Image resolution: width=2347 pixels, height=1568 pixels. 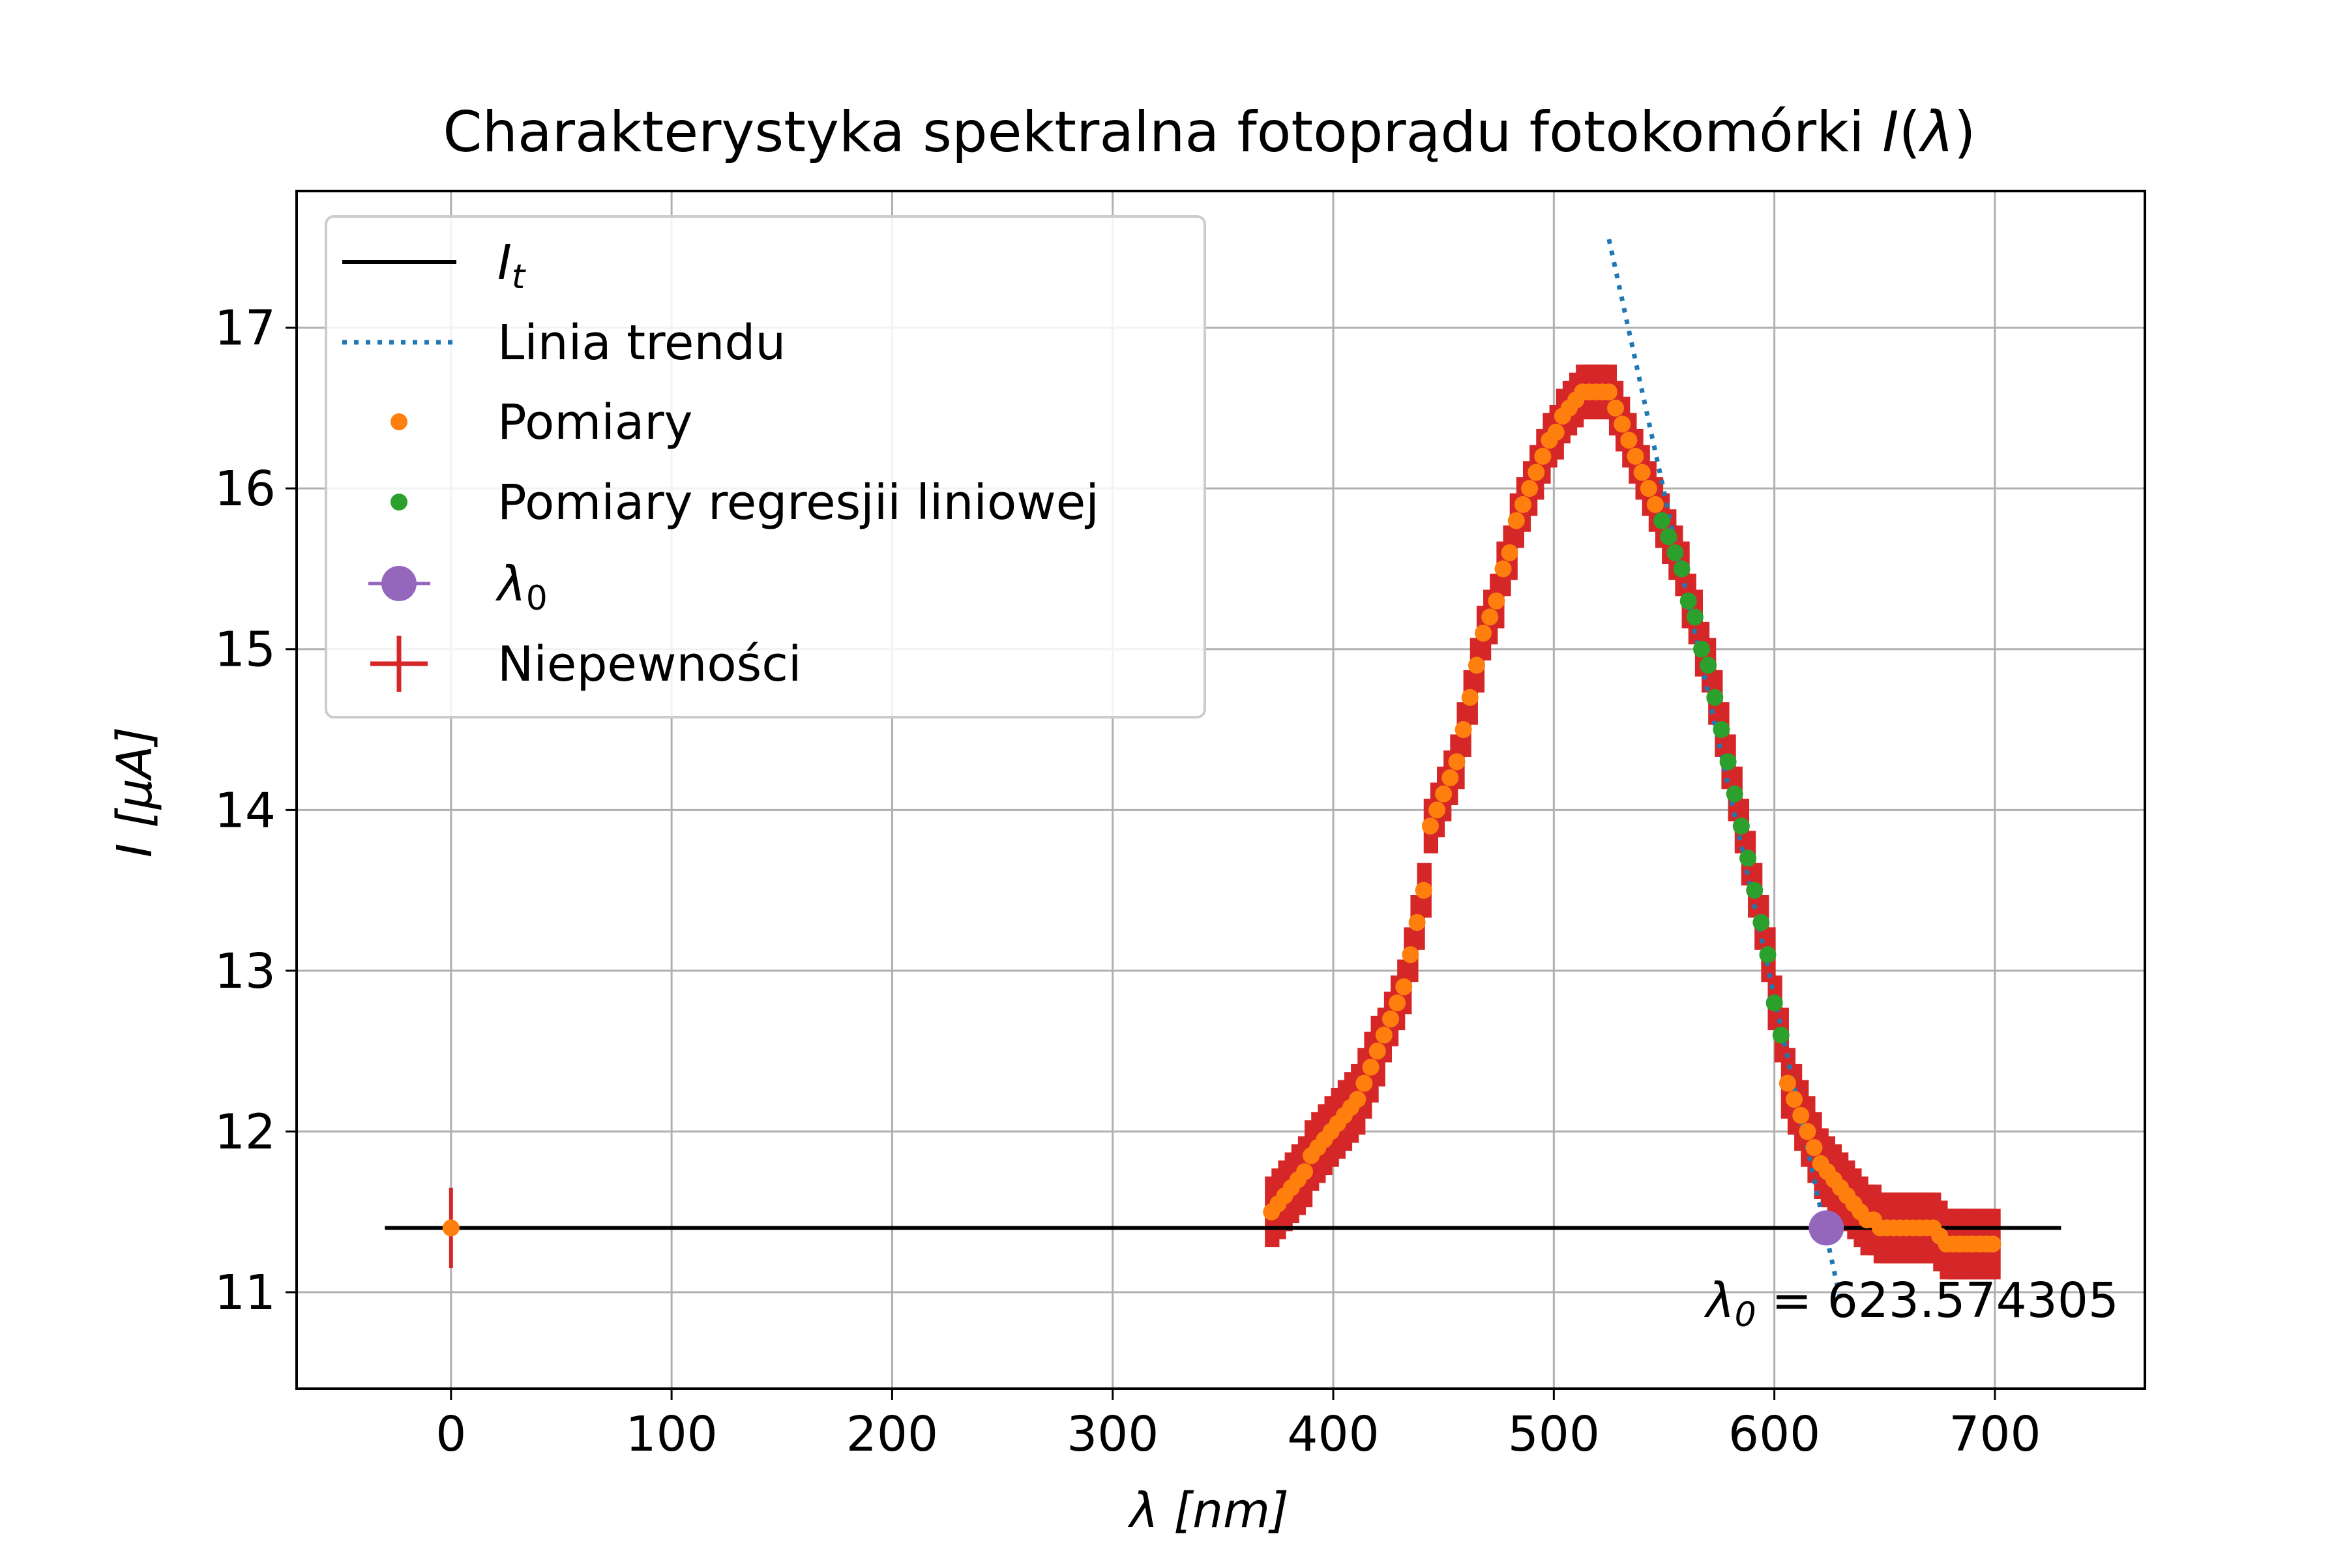 I want to click on y-tick-label: 13, so click(x=245, y=971).